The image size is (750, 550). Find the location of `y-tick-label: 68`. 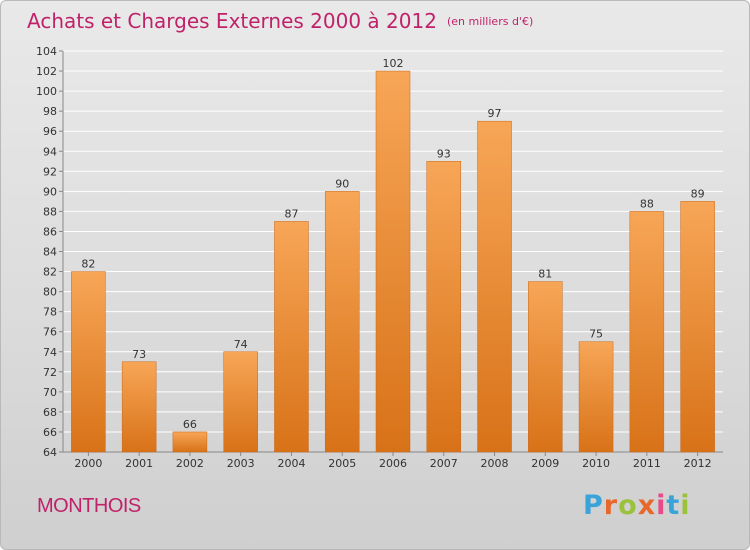

y-tick-label: 68 is located at coordinates (50, 412).